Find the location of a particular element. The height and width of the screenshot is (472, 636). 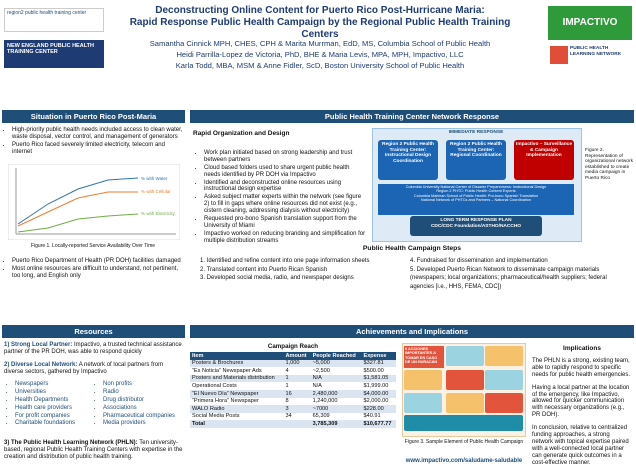

cell: “El Nuevo Día” Newspaper is located at coordinates (237, 394).